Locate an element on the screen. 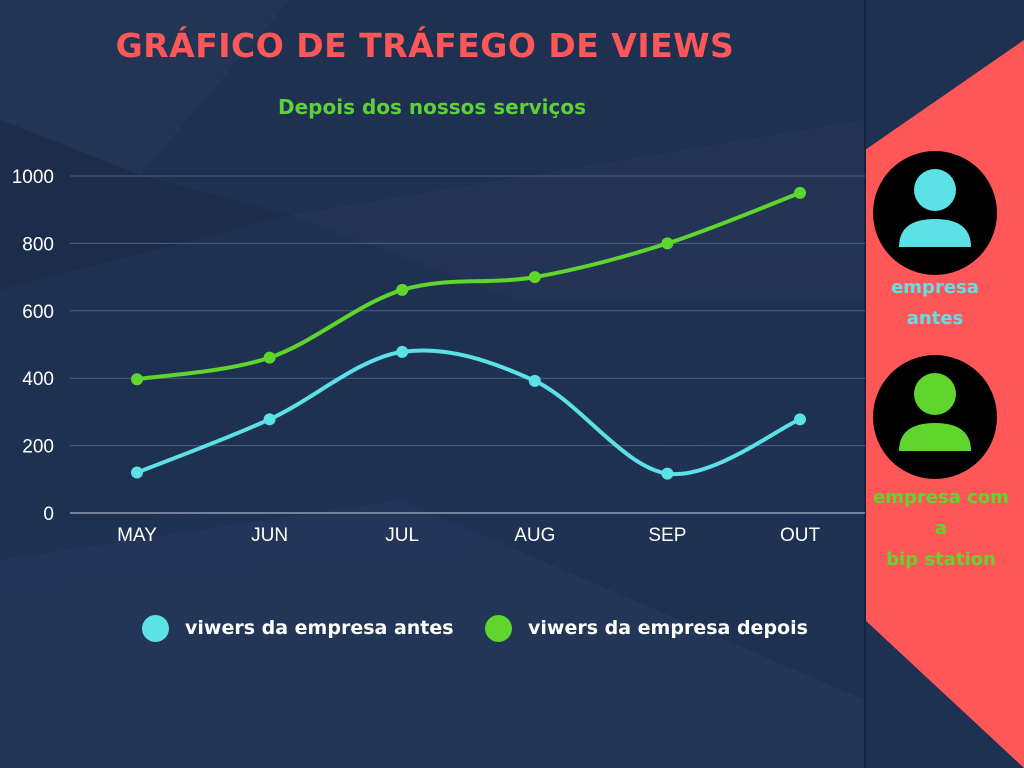 This screenshot has width=1024, height=768. series-line-antes is located at coordinates (468, 412).